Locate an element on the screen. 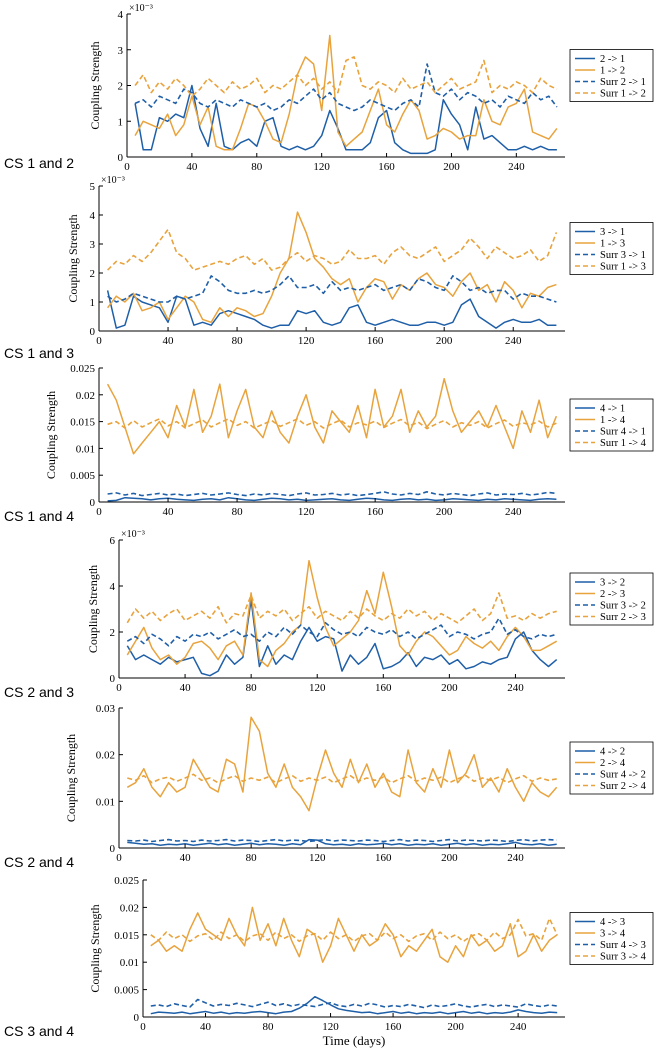 The image size is (659, 1049). legend-label: Surr 4 -> 3 is located at coordinates (623, 945).